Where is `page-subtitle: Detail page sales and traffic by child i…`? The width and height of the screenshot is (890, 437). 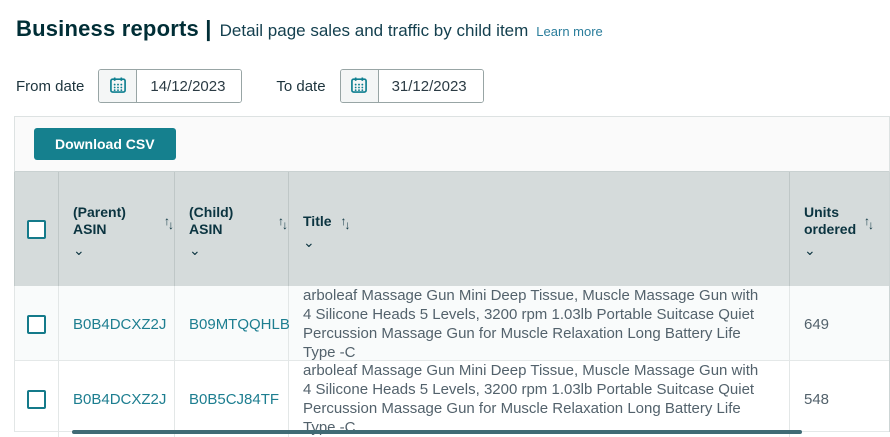 page-subtitle: Detail page sales and traffic by child i… is located at coordinates (374, 30).